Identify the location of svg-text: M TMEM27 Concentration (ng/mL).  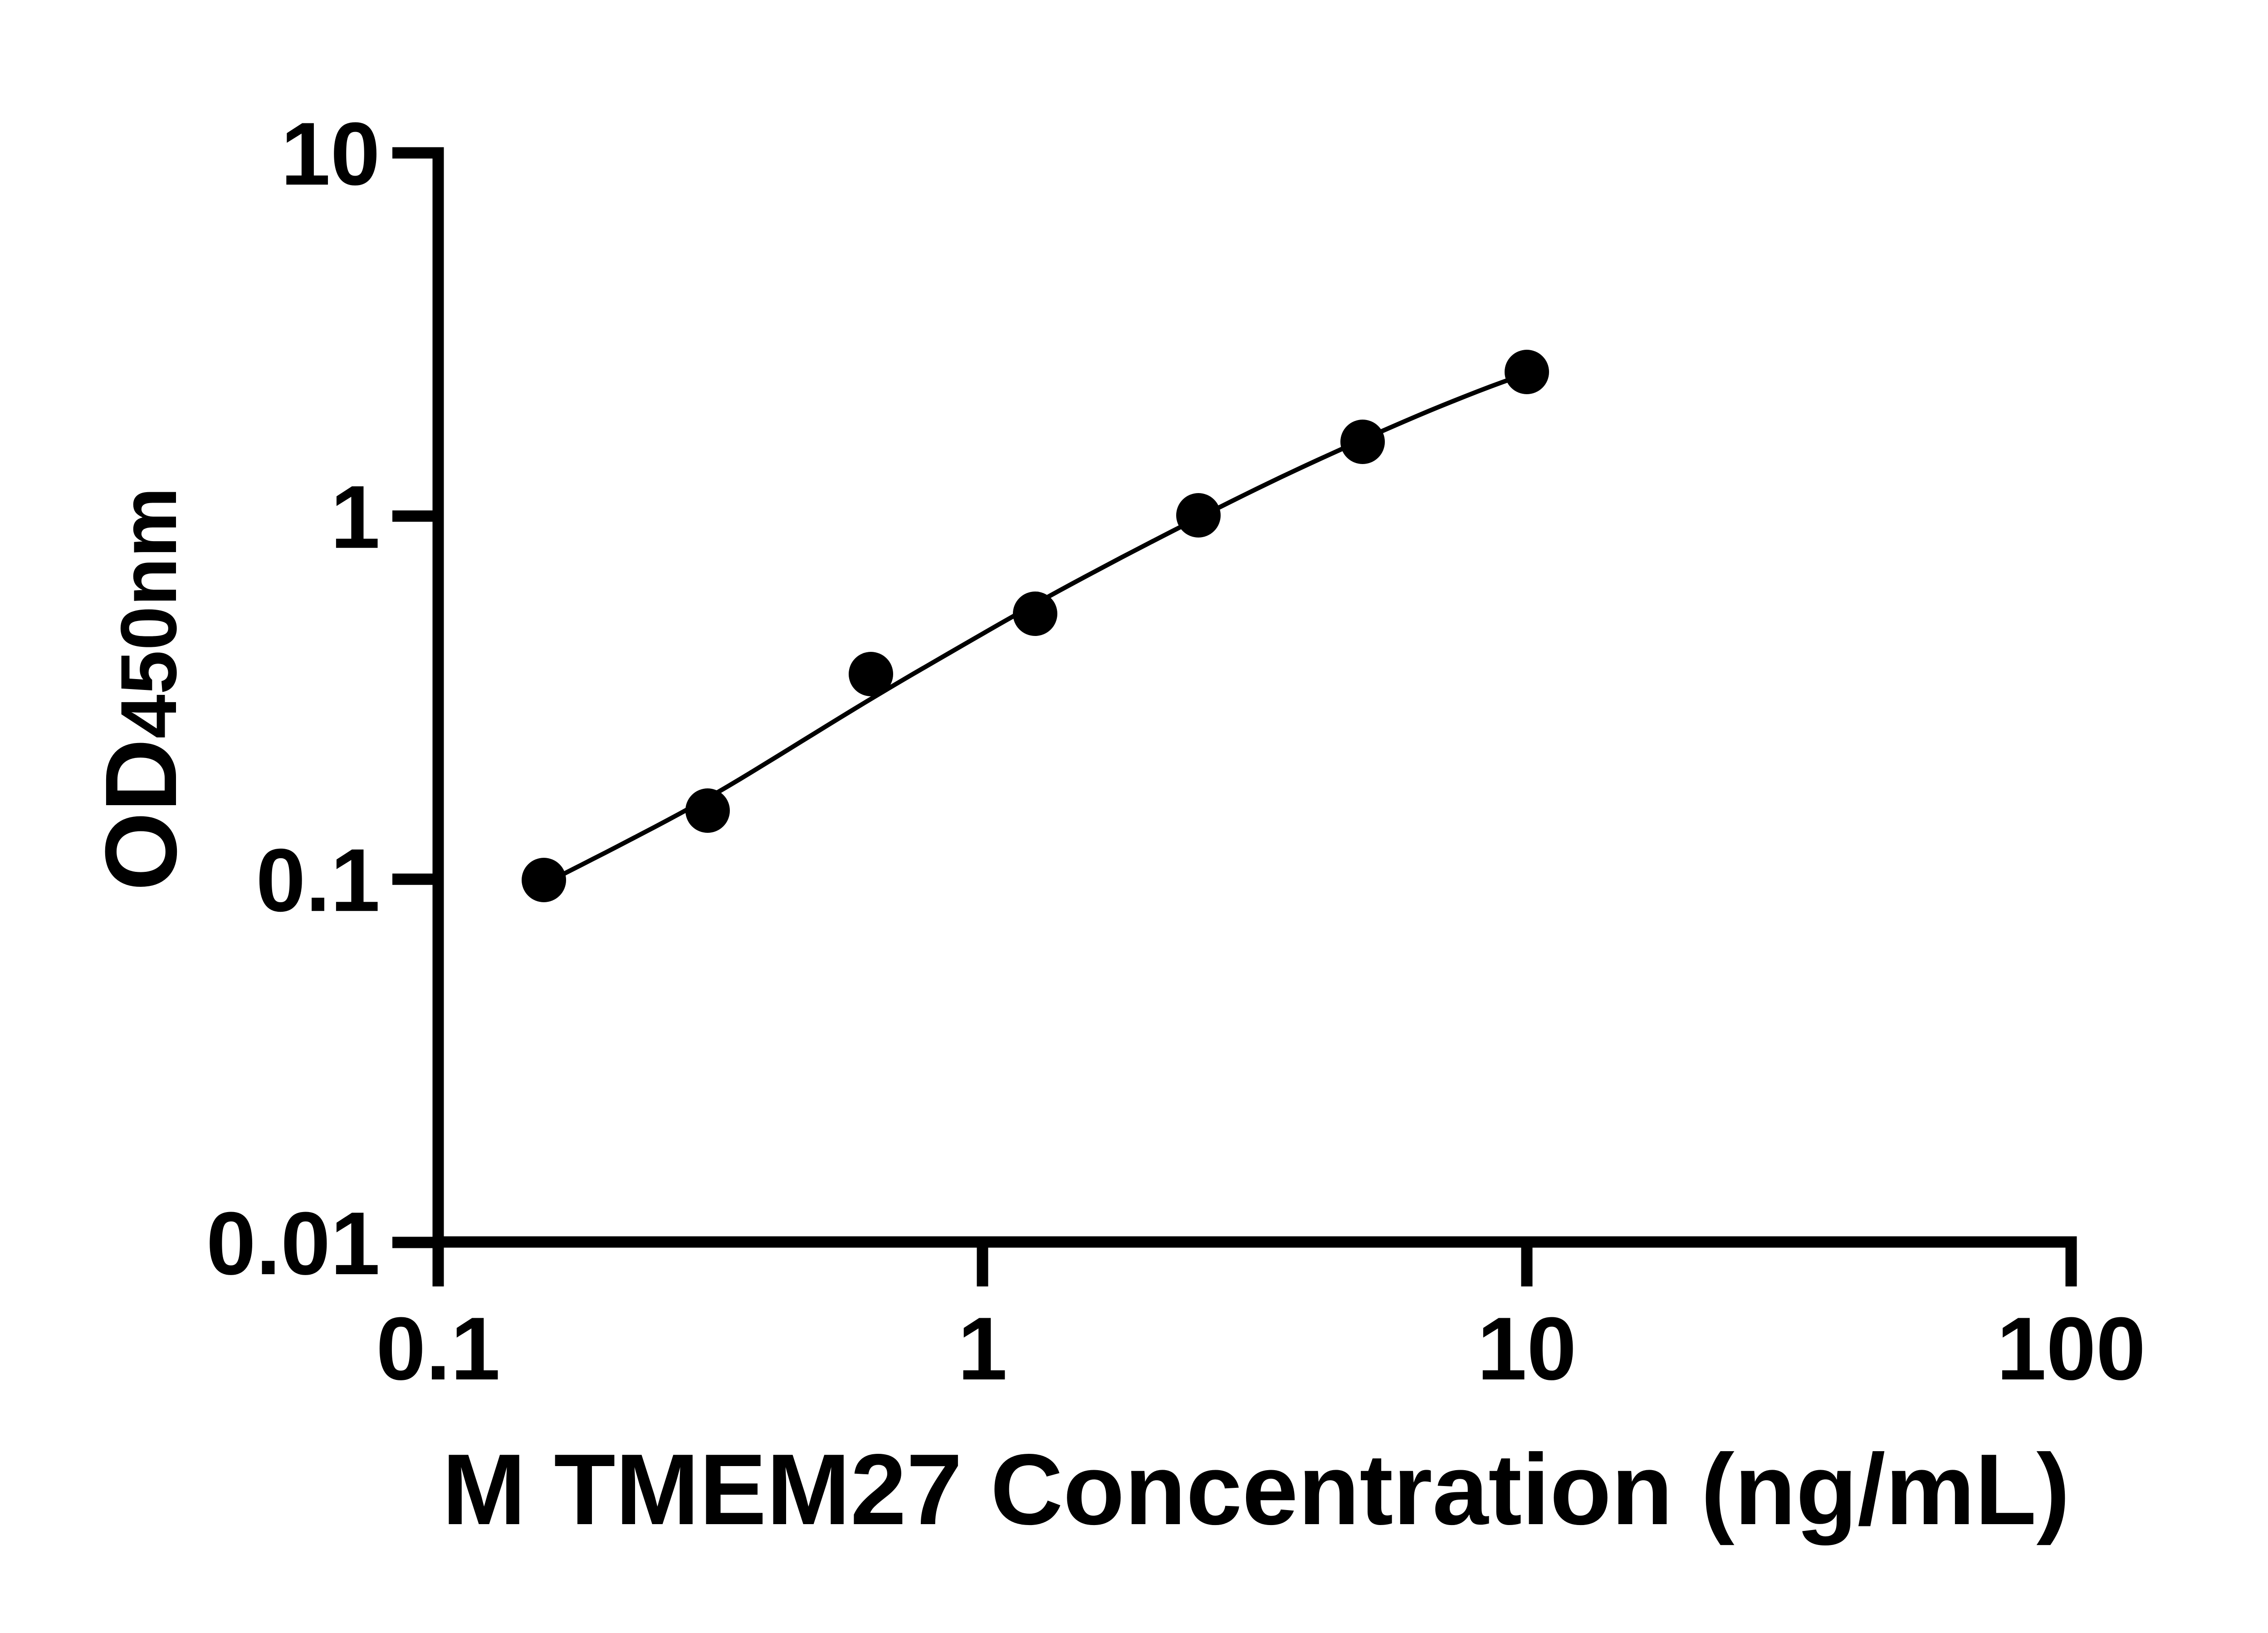
(1256, 1489).